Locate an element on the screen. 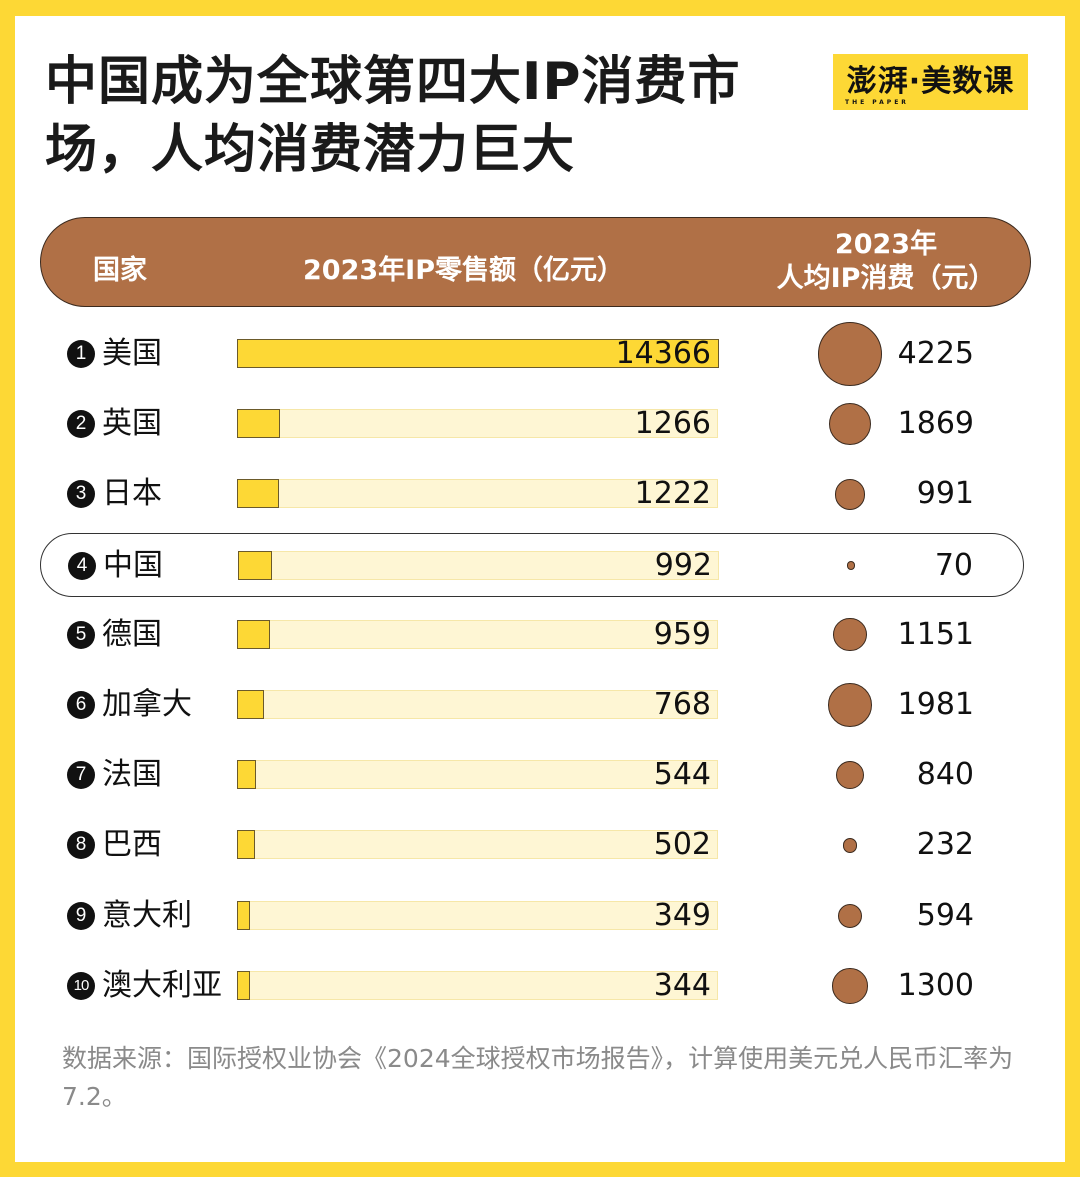 The height and width of the screenshot is (1177, 1080). rank-badge: 1 is located at coordinates (81, 354).